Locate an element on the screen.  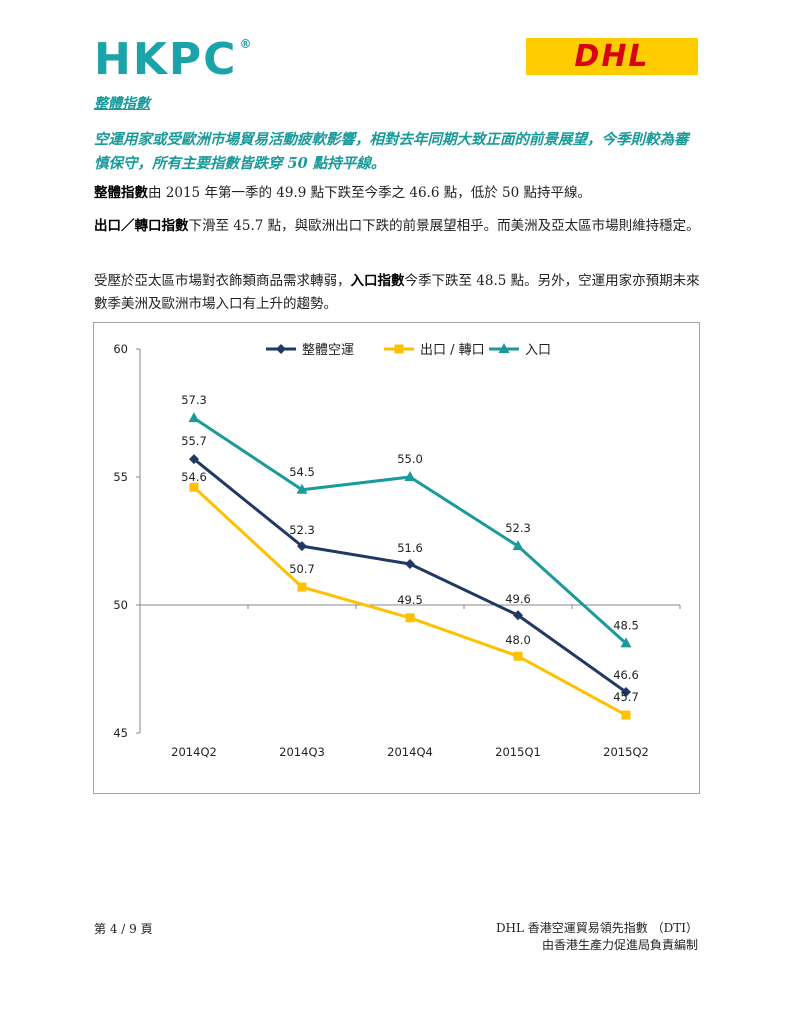
footer-subtitle: 由香港生產力促進局負責編制 is located at coordinates (619, 945).